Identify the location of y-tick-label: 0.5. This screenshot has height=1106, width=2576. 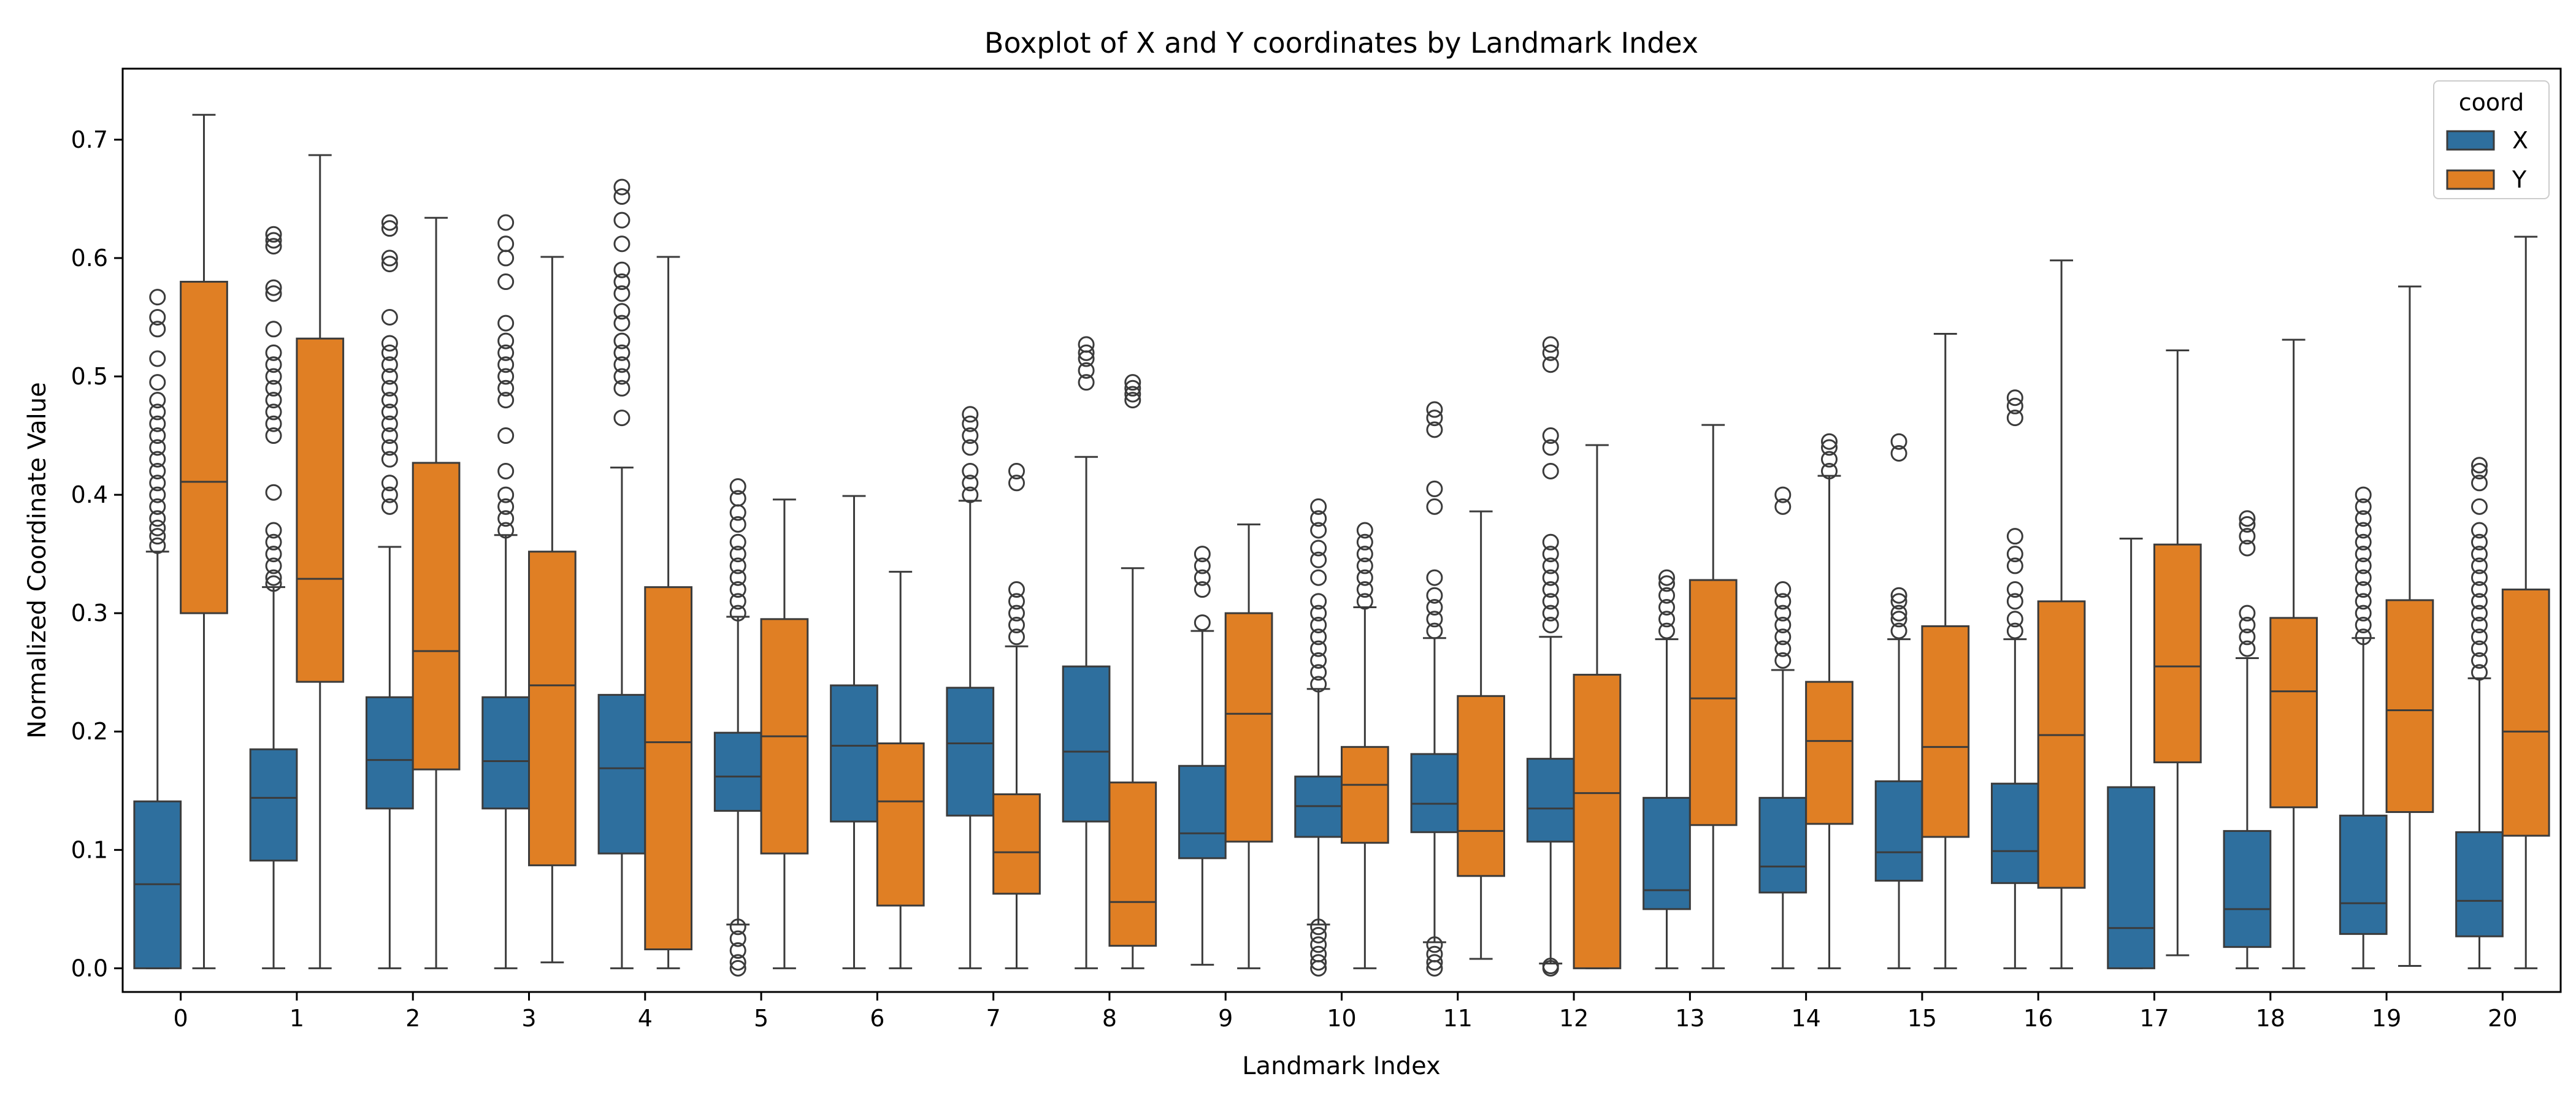
(89, 376).